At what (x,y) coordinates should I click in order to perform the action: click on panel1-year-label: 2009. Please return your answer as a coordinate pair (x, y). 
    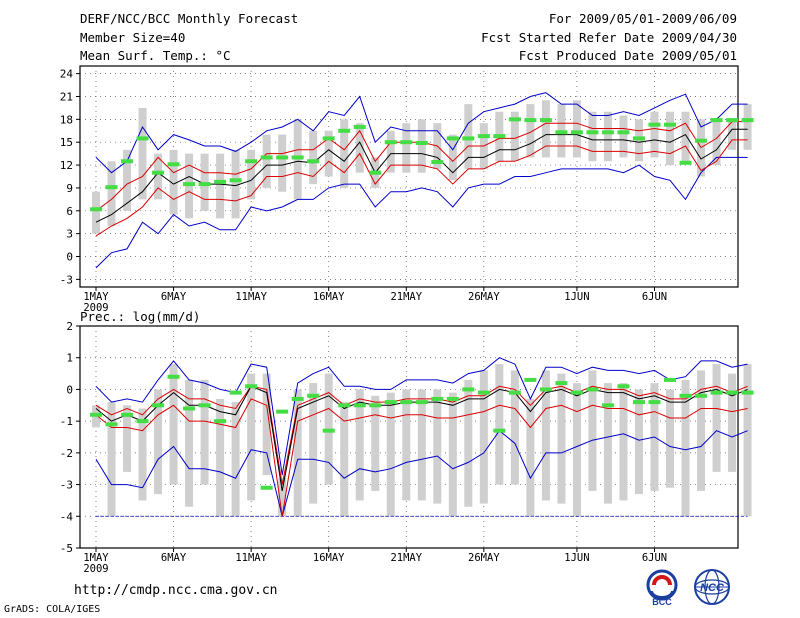
    Looking at the image, I should click on (95, 308).